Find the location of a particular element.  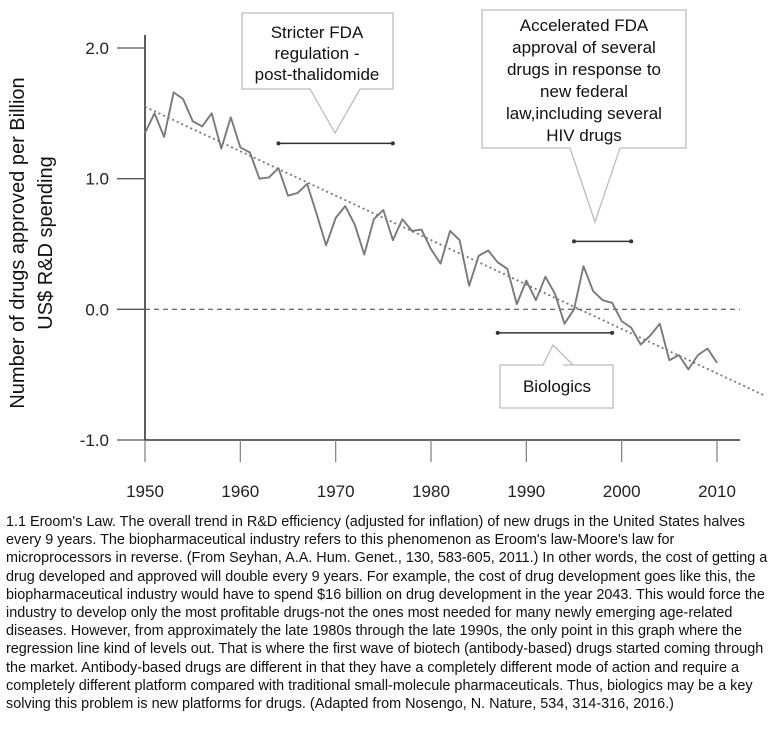

annotation-biologics: Biologics is located at coordinates (555, 369).